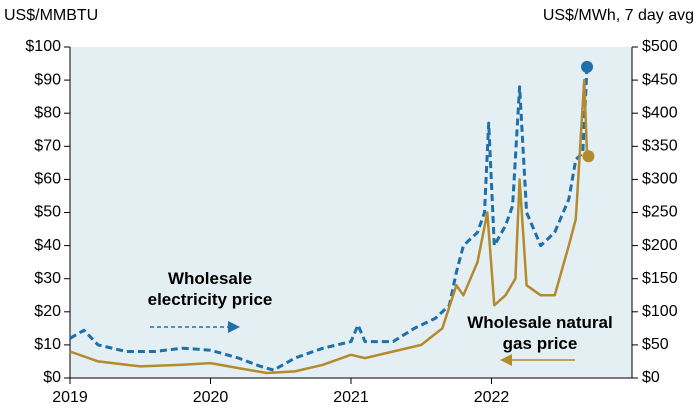 The height and width of the screenshot is (409, 698). I want to click on x-tick-label: 2020, so click(211, 397).